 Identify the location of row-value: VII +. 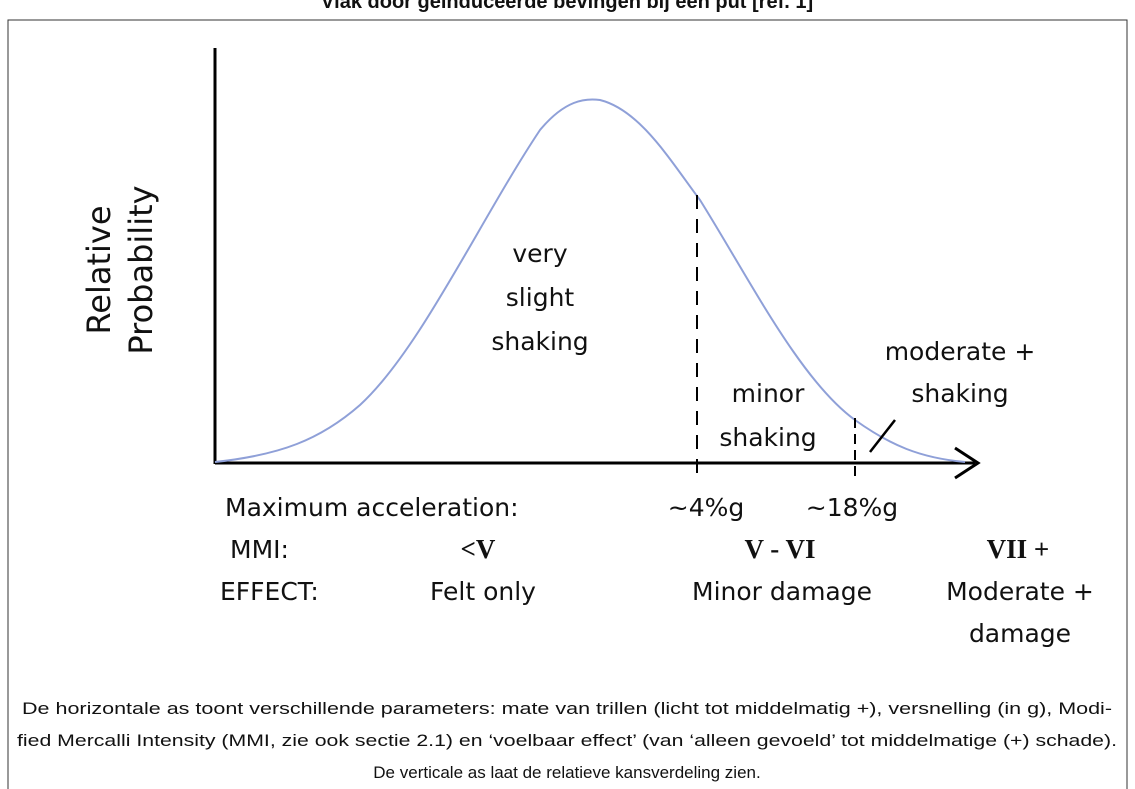
(1018, 549).